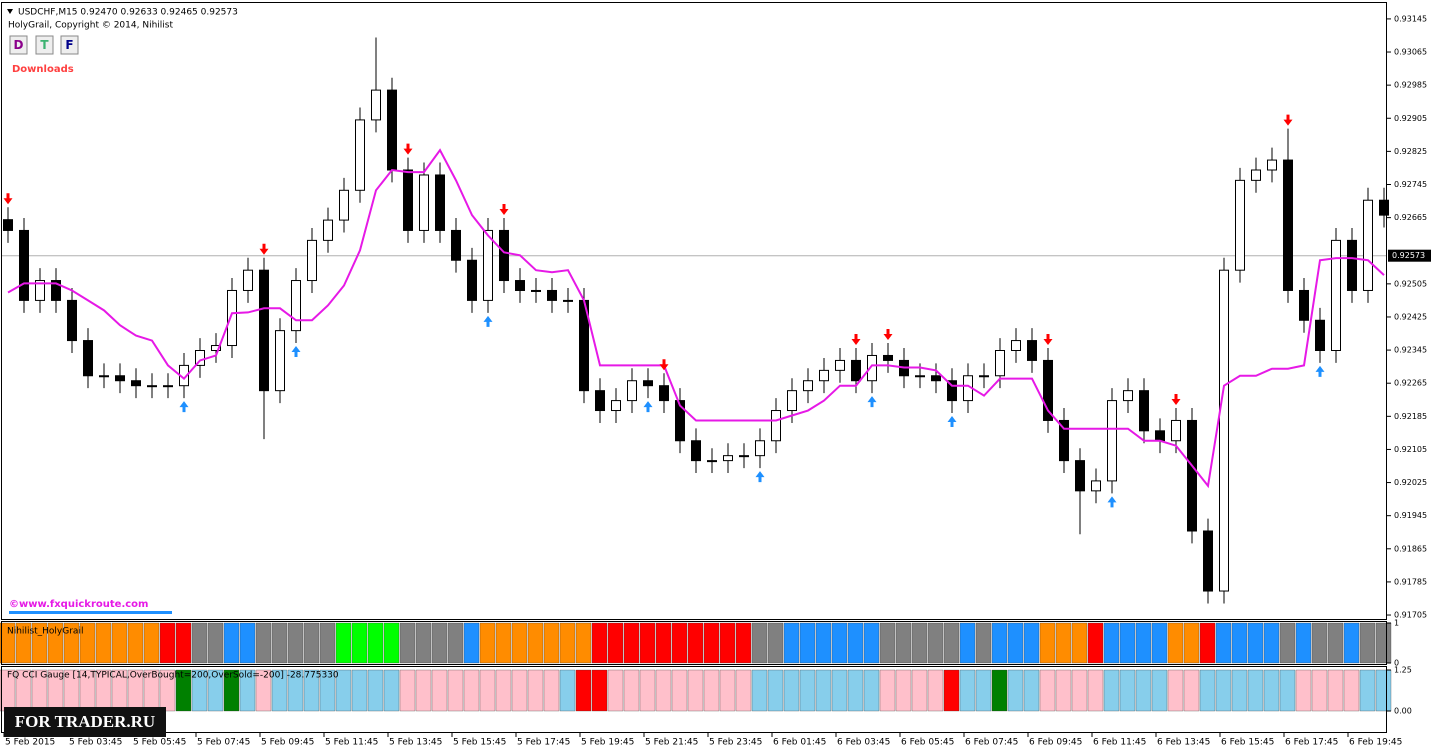  What do you see at coordinates (1247, 743) in the screenshot?
I see `x-tick-label: 6 Feb 15:45` at bounding box center [1247, 743].